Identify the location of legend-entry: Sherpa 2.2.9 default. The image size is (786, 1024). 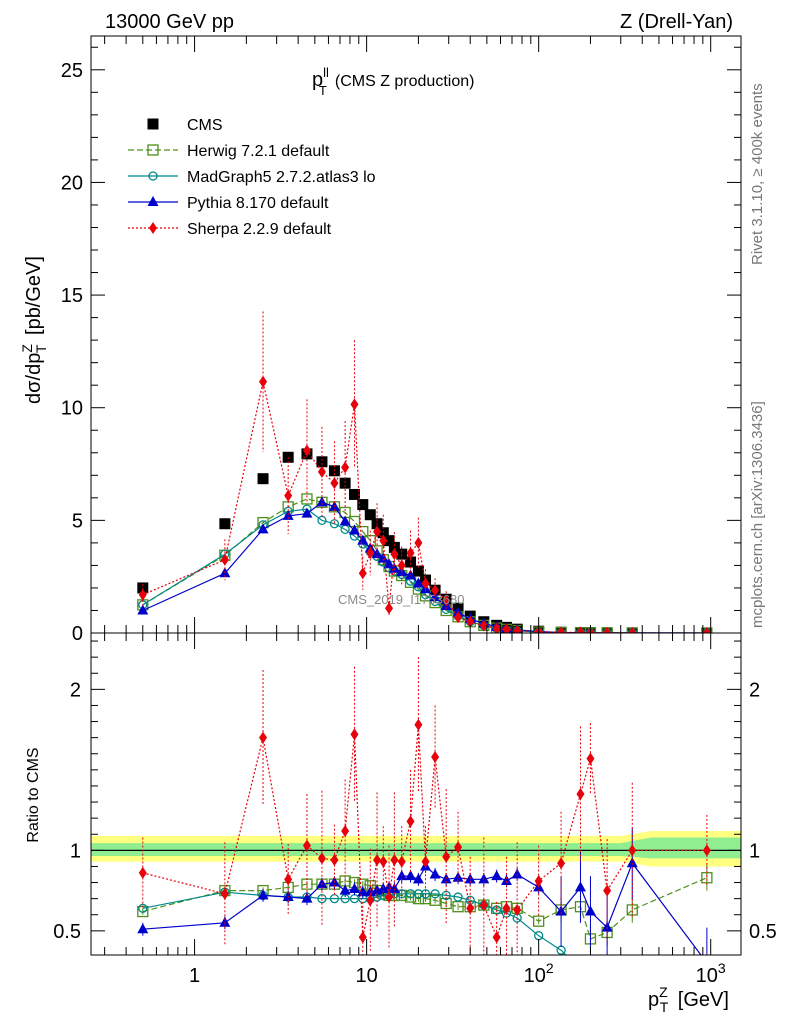
(230, 229).